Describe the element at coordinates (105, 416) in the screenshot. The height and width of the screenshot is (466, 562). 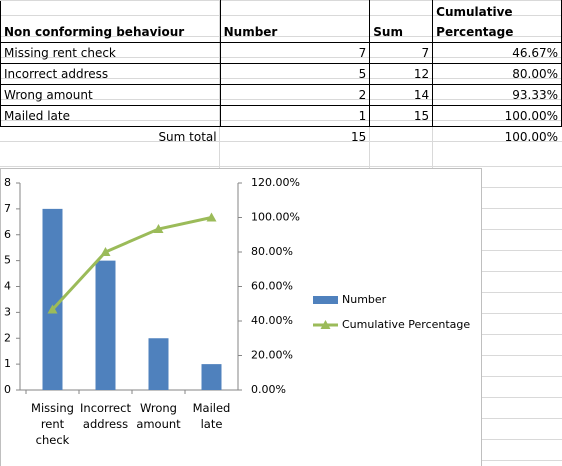
I see `x-tick-label: Incorrect address` at that location.